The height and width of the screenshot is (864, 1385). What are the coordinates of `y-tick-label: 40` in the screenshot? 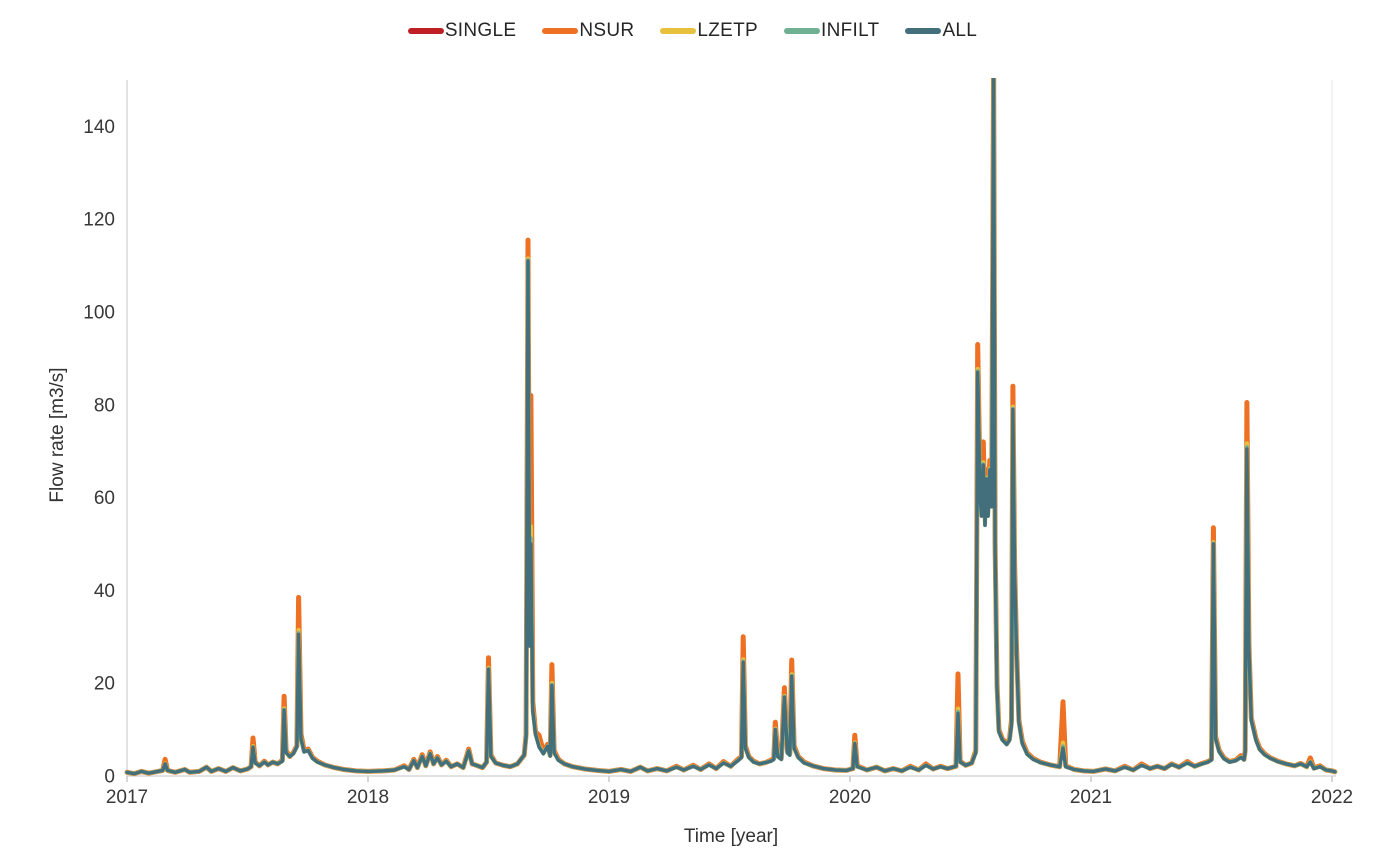 It's located at (104, 591).